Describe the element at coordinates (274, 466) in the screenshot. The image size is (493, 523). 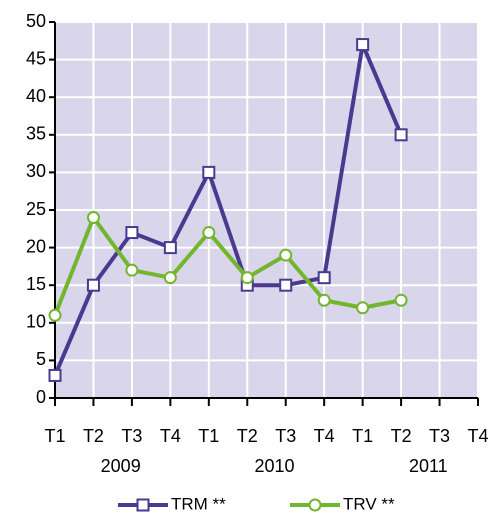
I see `year-label: 2010` at that location.